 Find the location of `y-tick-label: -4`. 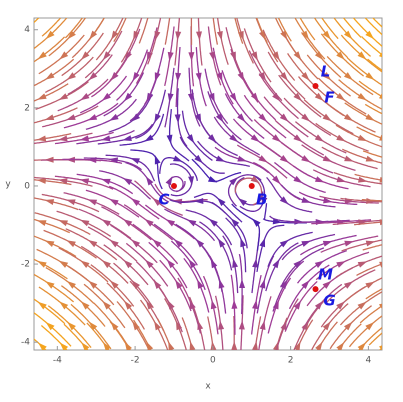

y-tick-label: -4 is located at coordinates (25, 343).